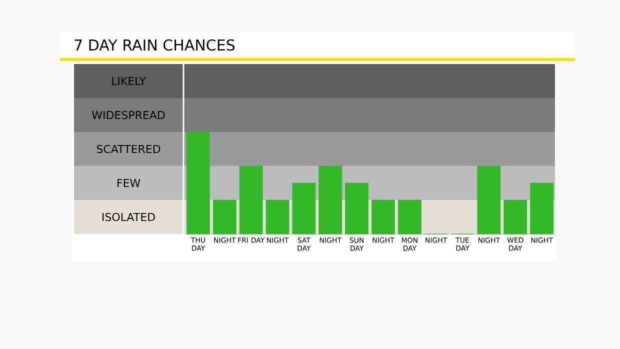 The image size is (620, 349). What do you see at coordinates (129, 183) in the screenshot?
I see `band-label: FEW` at bounding box center [129, 183].